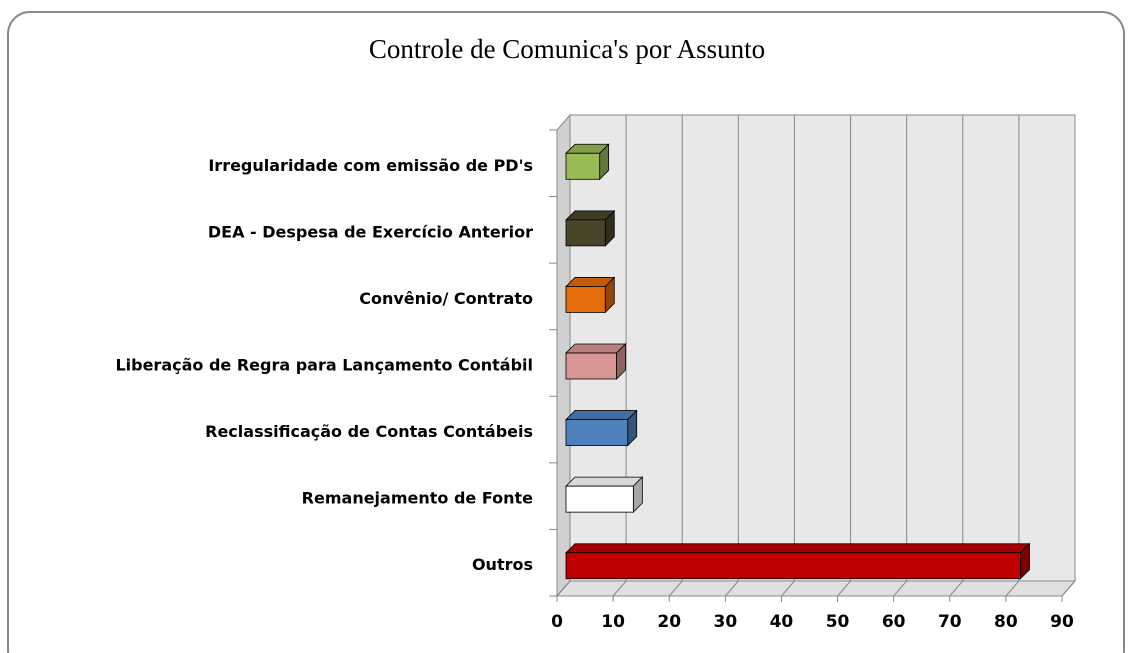 The height and width of the screenshot is (653, 1130). What do you see at coordinates (369, 431) in the screenshot?
I see `y-tick-label: Reclassificação de Contas Contábeis` at bounding box center [369, 431].